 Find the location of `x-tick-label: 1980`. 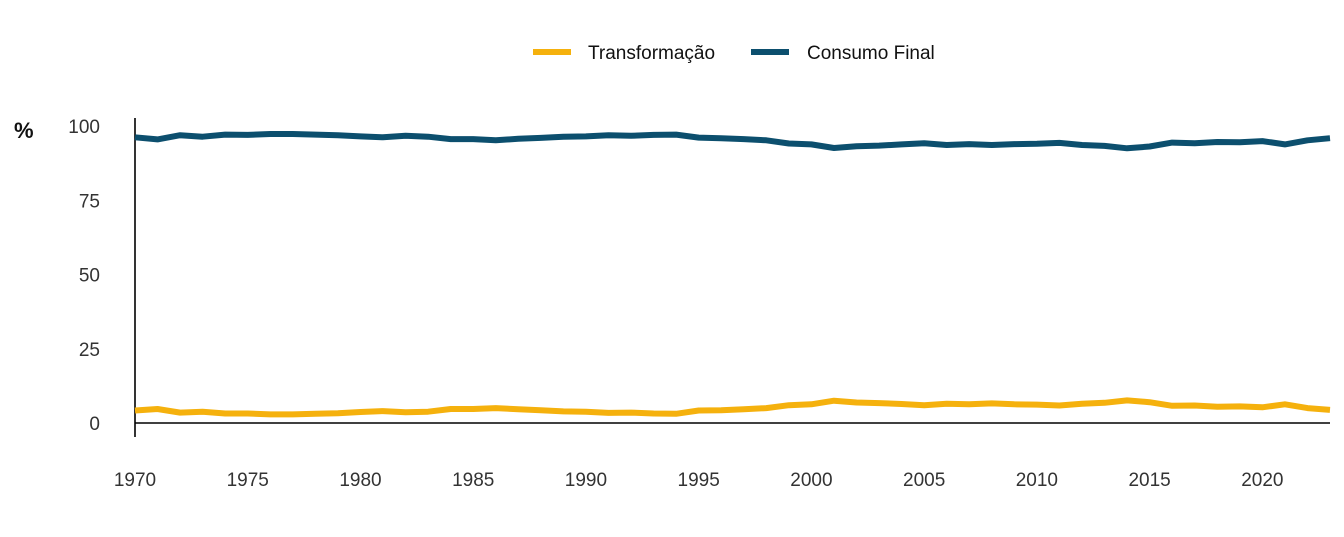

x-tick-label: 1980 is located at coordinates (360, 480).